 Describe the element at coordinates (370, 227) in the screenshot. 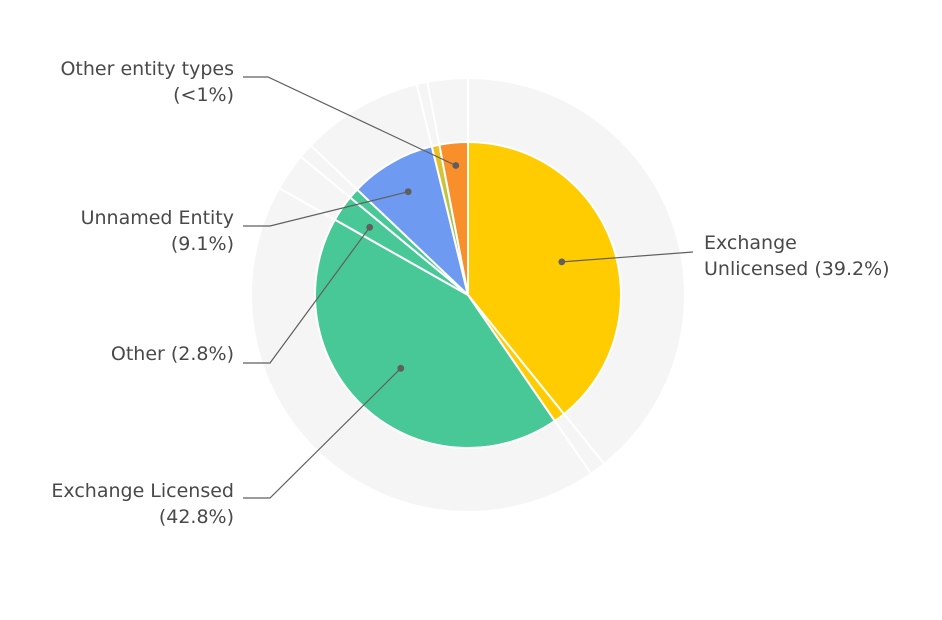

I see `leader-dot-other` at that location.